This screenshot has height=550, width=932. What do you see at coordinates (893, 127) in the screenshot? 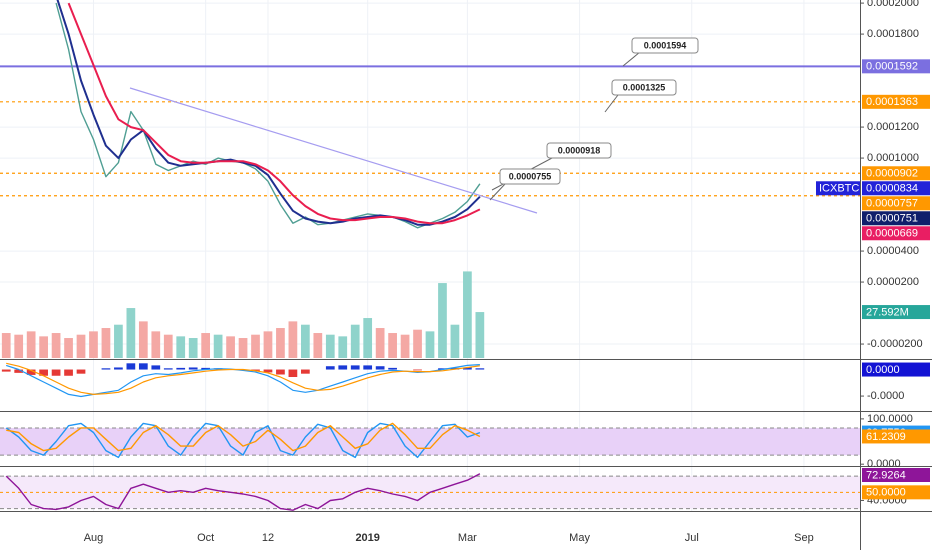
I see `y-tick-label: 0.0001200` at bounding box center [893, 127].